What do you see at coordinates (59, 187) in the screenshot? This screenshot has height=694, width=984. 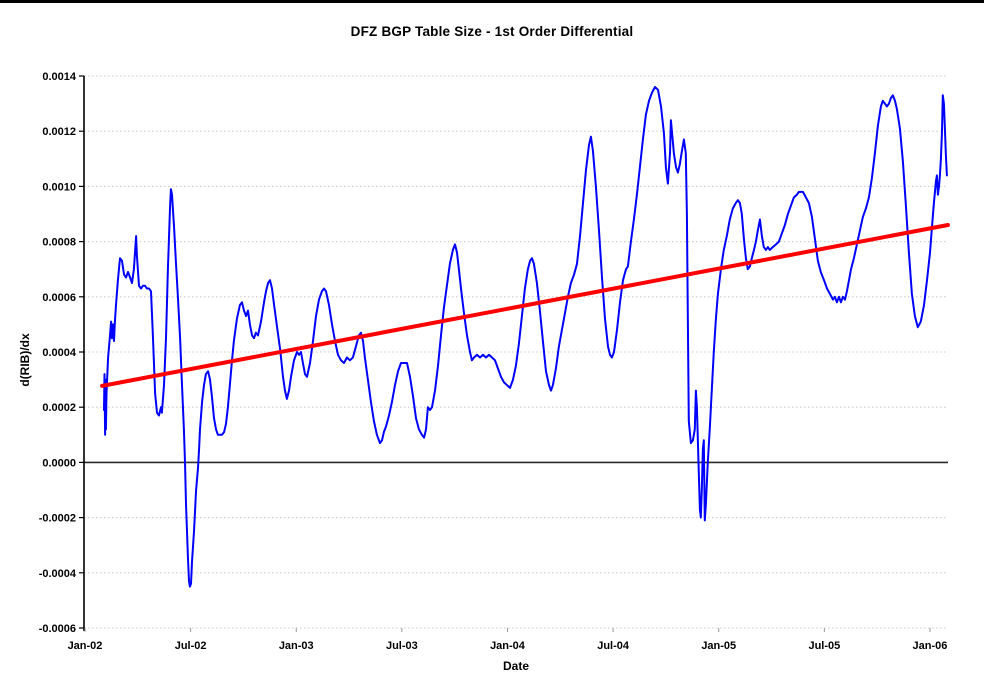 I see `y-tick-label: 0.0010` at bounding box center [59, 187].